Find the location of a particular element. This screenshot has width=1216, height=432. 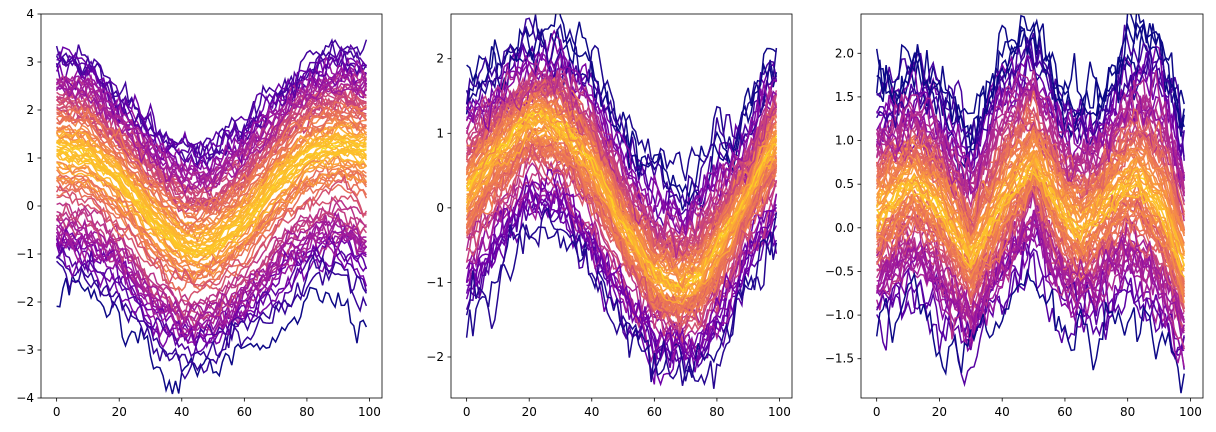

y-tick-label: 1.0 is located at coordinates (844, 141).